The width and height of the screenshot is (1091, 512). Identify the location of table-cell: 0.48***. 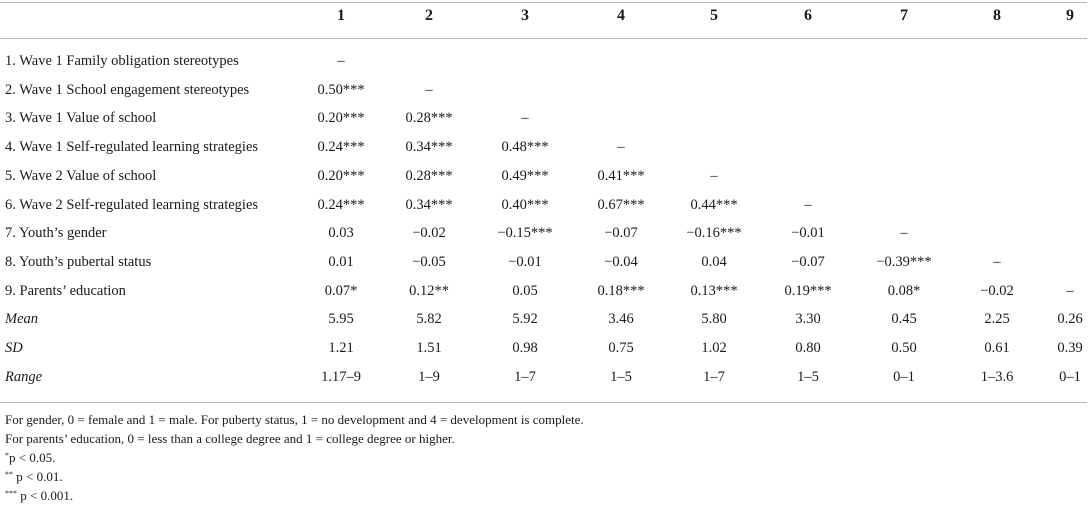
(525, 147).